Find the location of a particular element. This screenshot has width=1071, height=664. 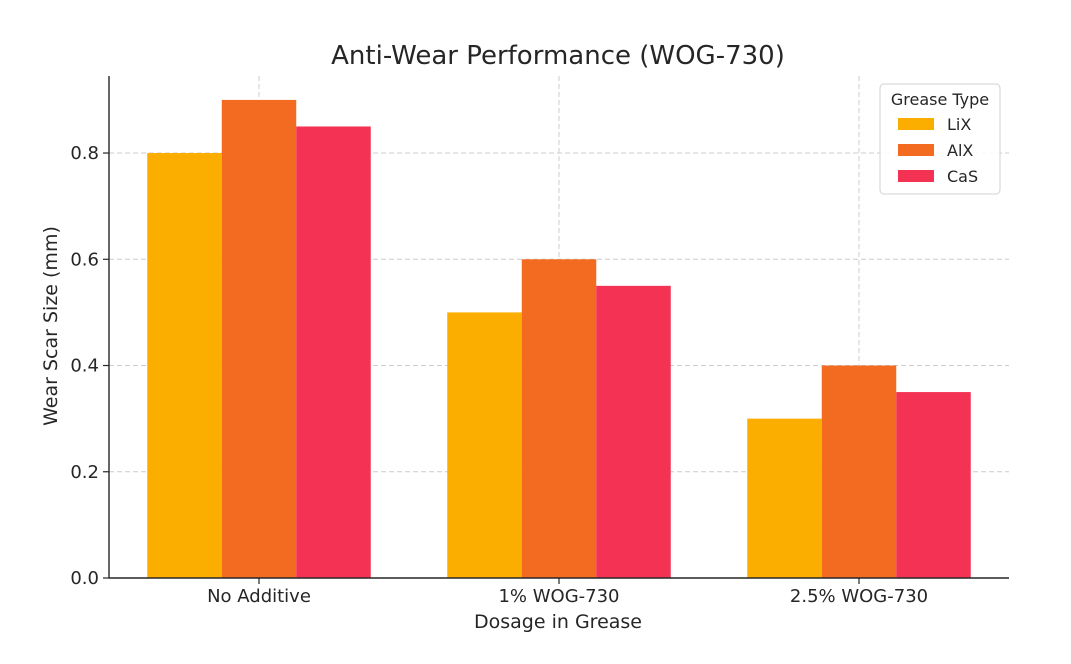

y-axis-label: Wear Scar Size (mm) is located at coordinates (51, 326).